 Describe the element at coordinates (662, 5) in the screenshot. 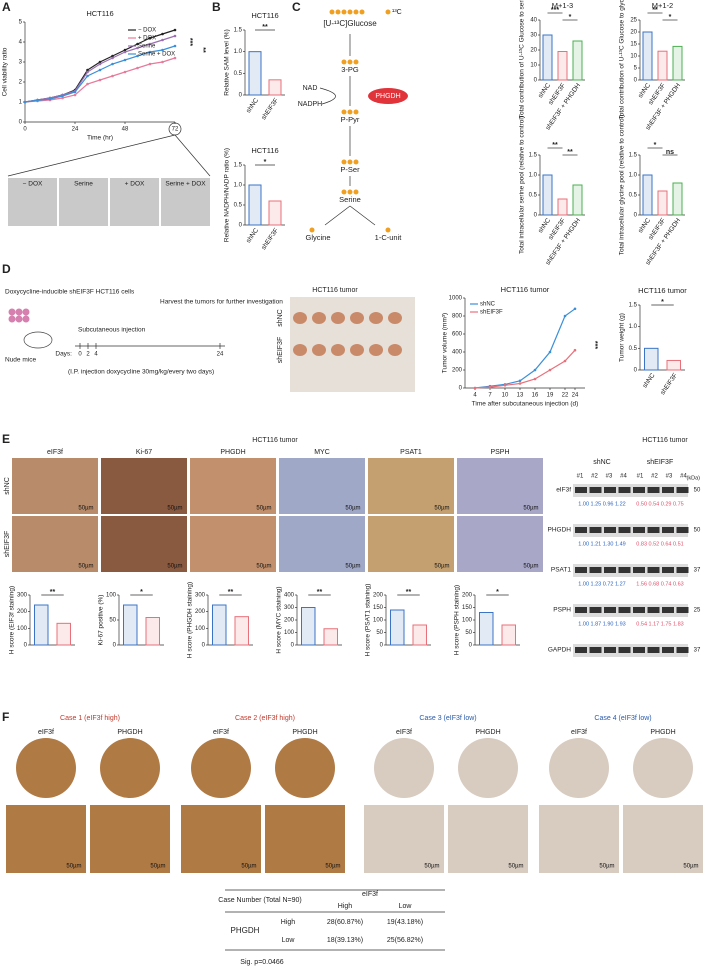

I see `chart-title: M+1-2` at that location.